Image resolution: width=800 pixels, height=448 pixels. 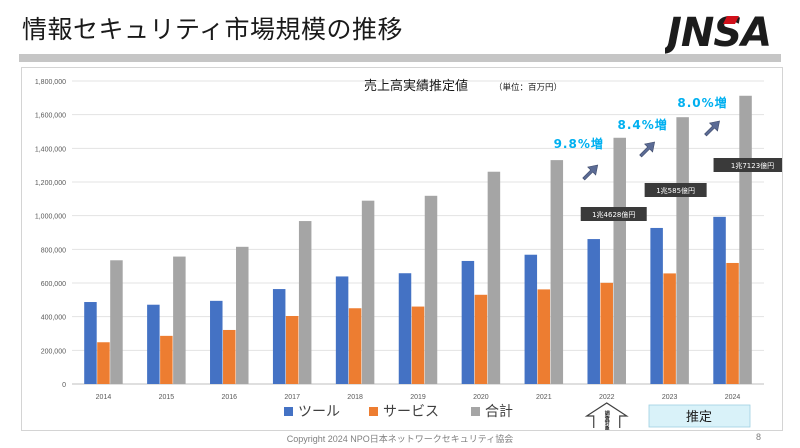 What do you see at coordinates (656, 305) in the screenshot?
I see `bar-tool-2023` at bounding box center [656, 305].